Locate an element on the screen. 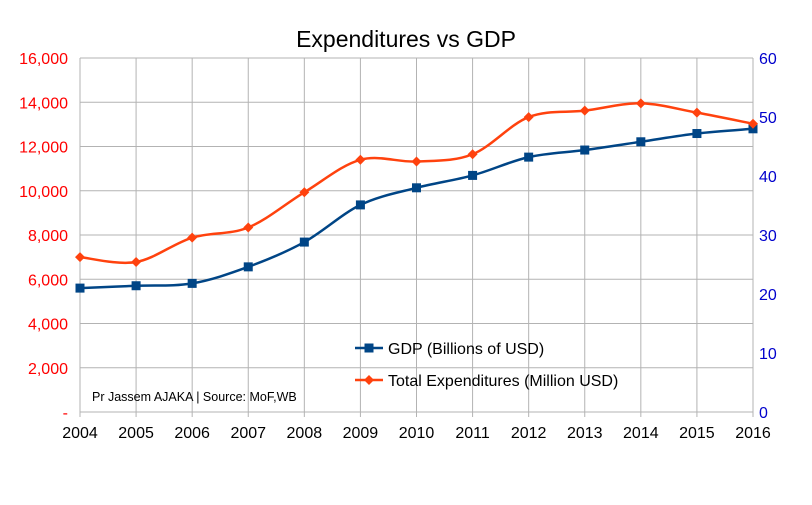 This screenshot has height=505, width=812. chart-title: Expenditures vs GDP is located at coordinates (406, 39).